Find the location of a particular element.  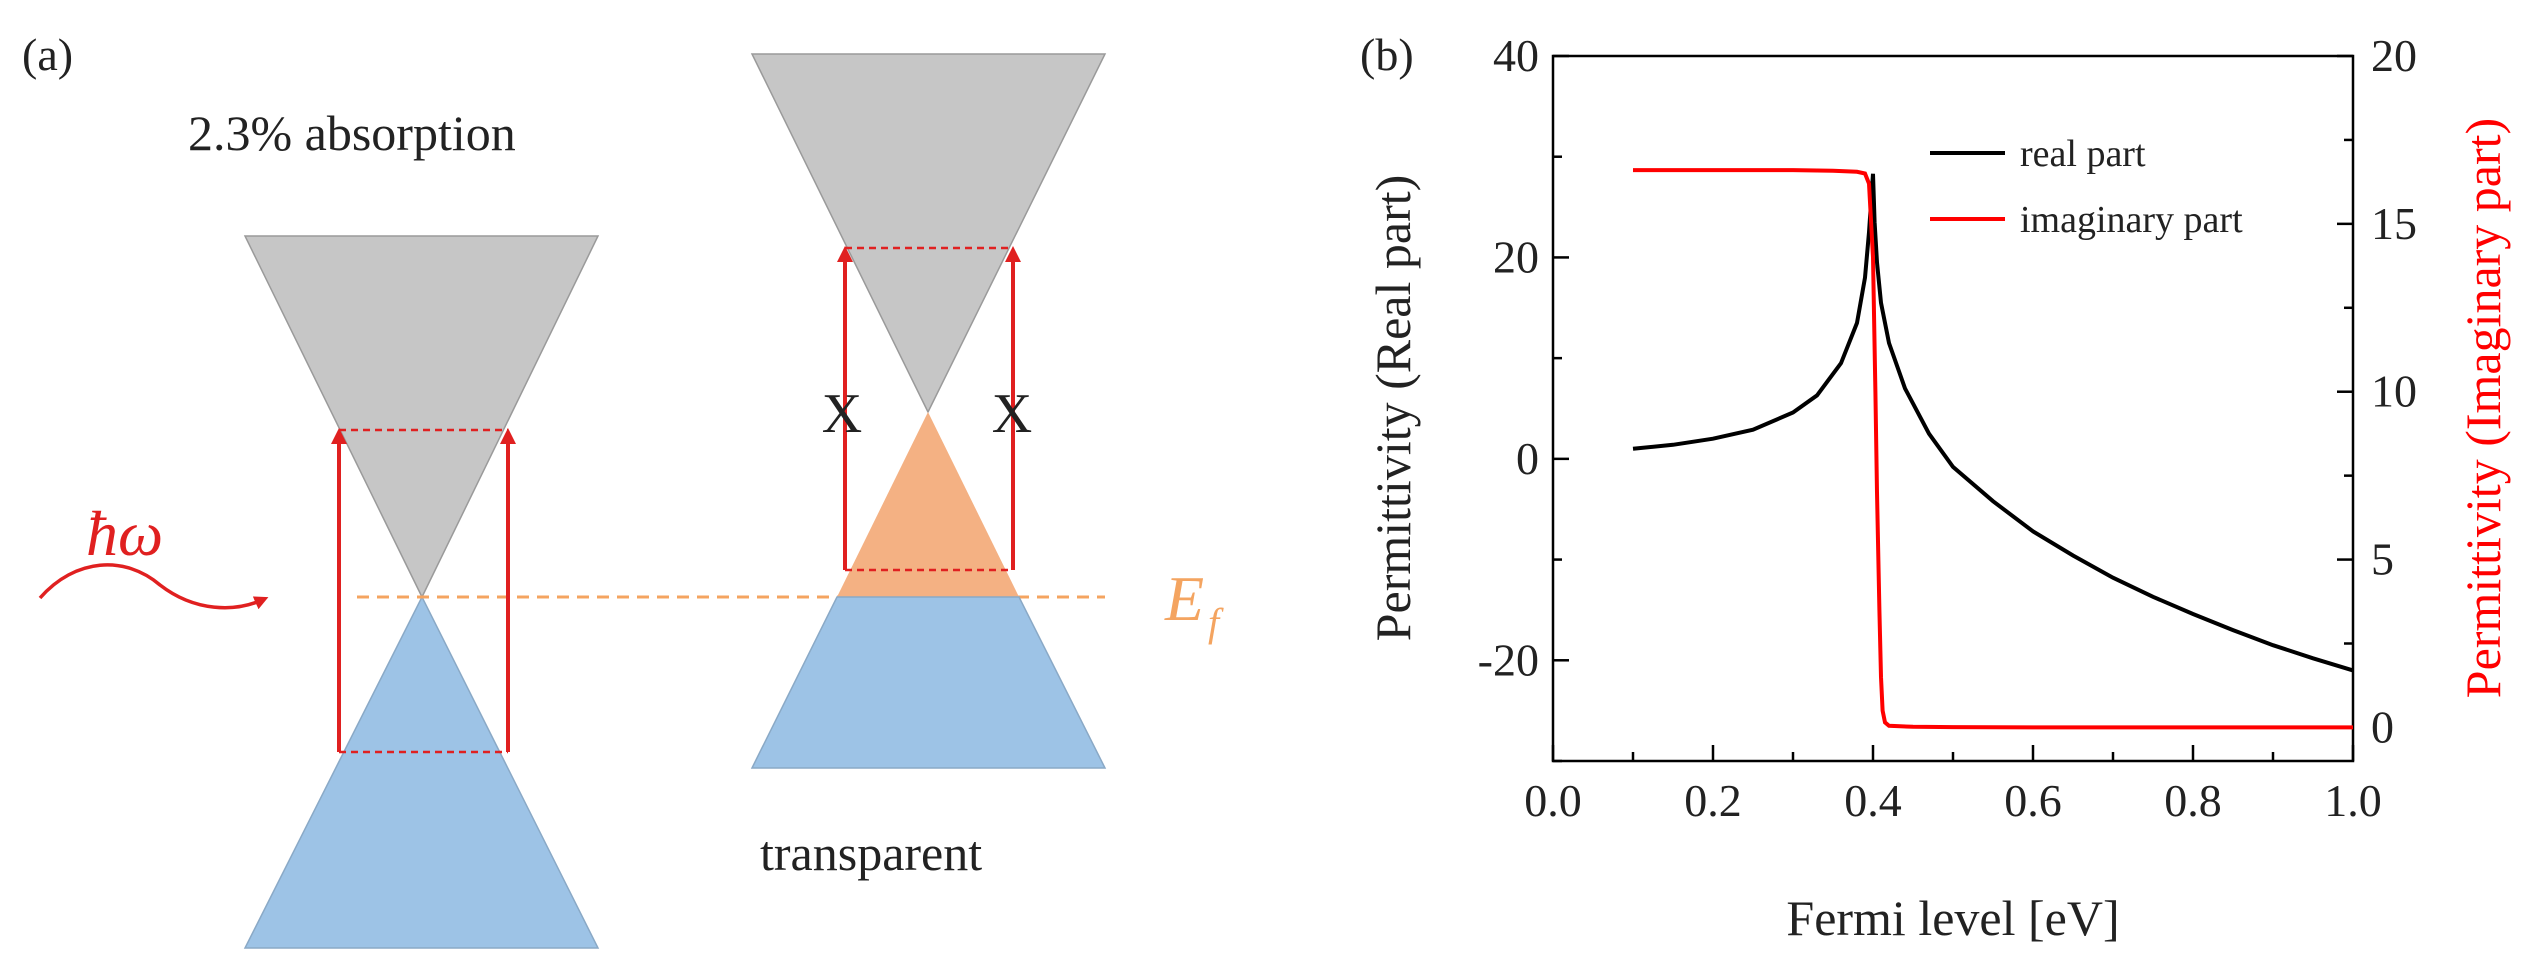

left-cone-caption: 2.3% absorption is located at coordinates (352, 133).